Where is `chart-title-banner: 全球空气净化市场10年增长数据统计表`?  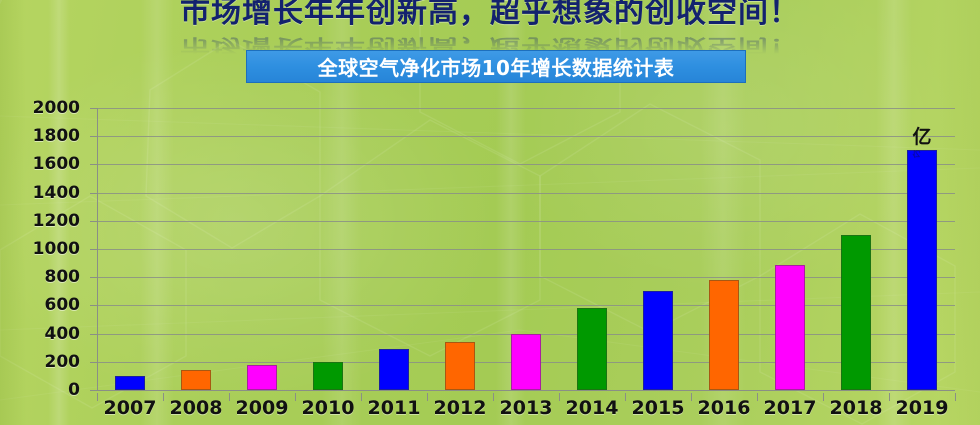 chart-title-banner: 全球空气净化市场10年增长数据统计表 is located at coordinates (496, 66).